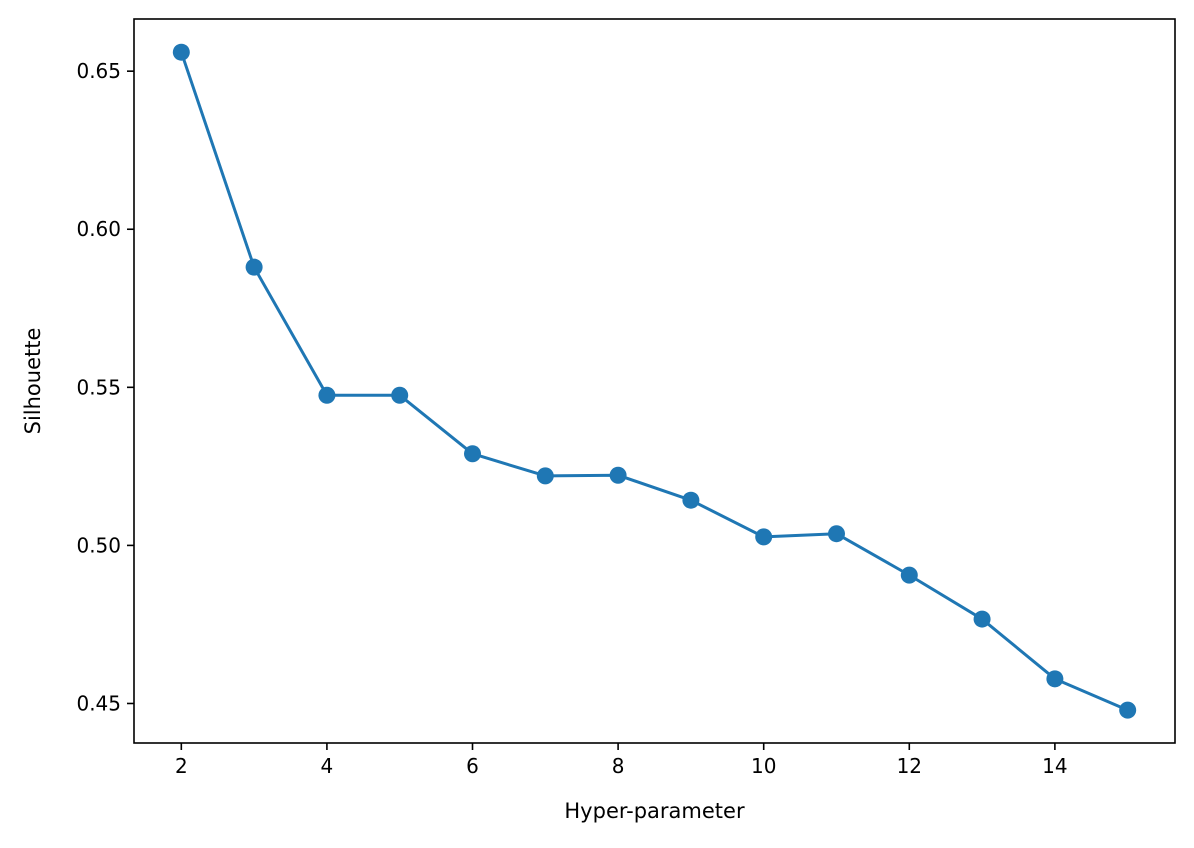 The width and height of the screenshot is (1194, 848). I want to click on x-tick-label: 8, so click(618, 766).